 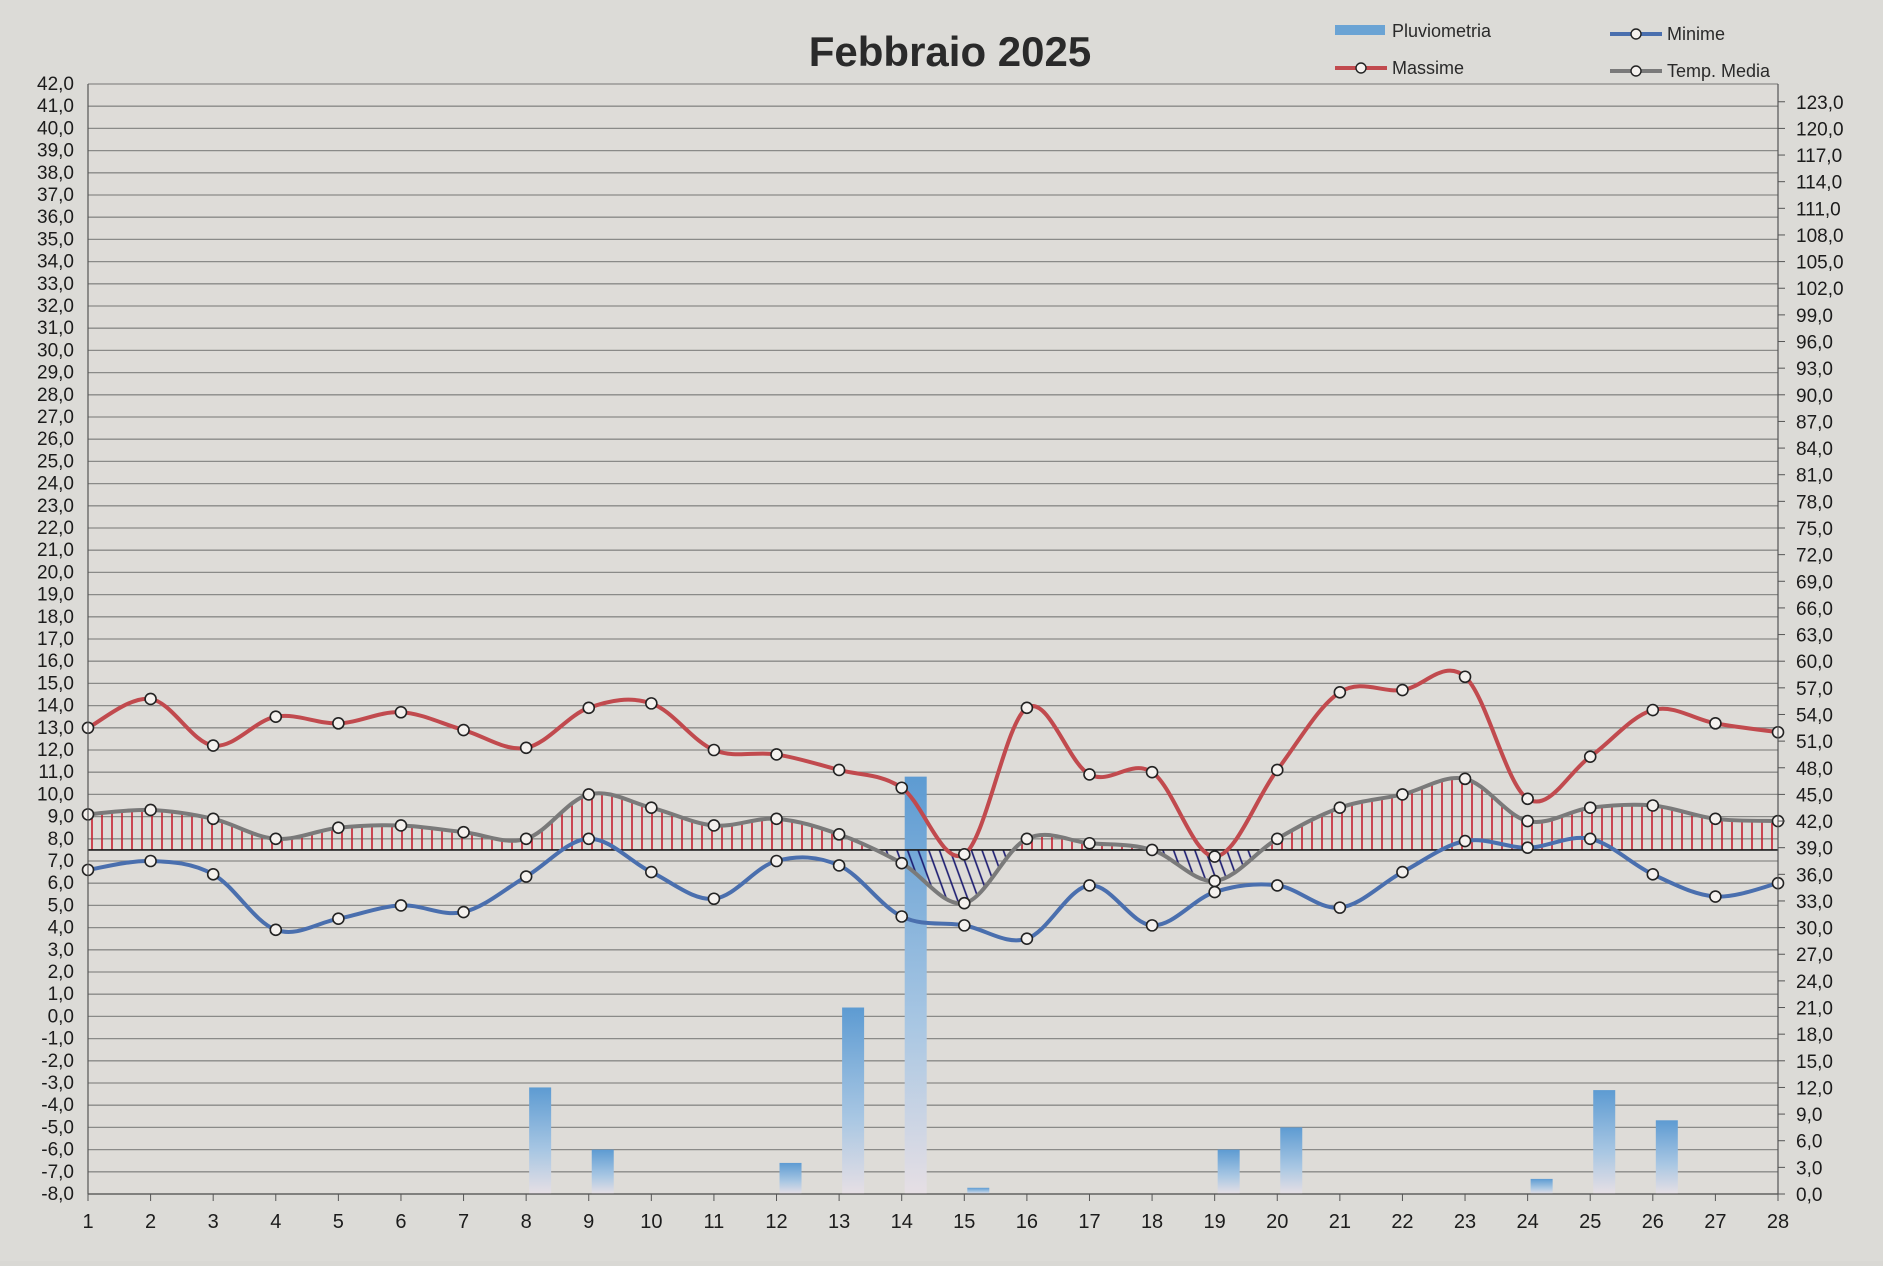 What do you see at coordinates (1152, 1222) in the screenshot?
I see `x-tick-label: 18` at bounding box center [1152, 1222].